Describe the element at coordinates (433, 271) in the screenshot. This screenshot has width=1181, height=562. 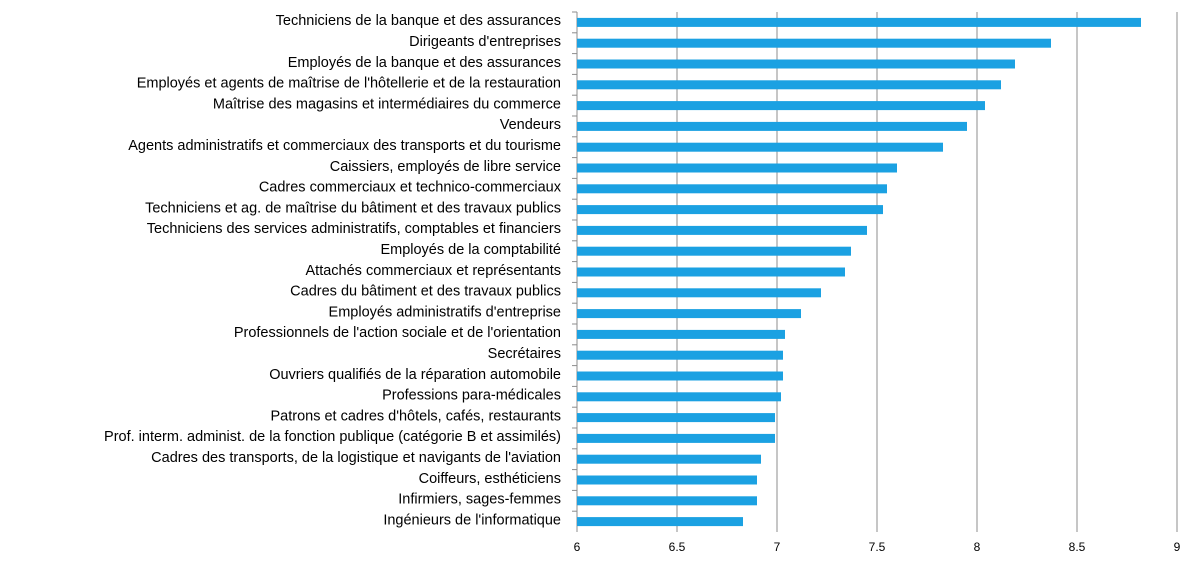
I see `y-tick-label: Attachés commerciaux et représentants` at that location.